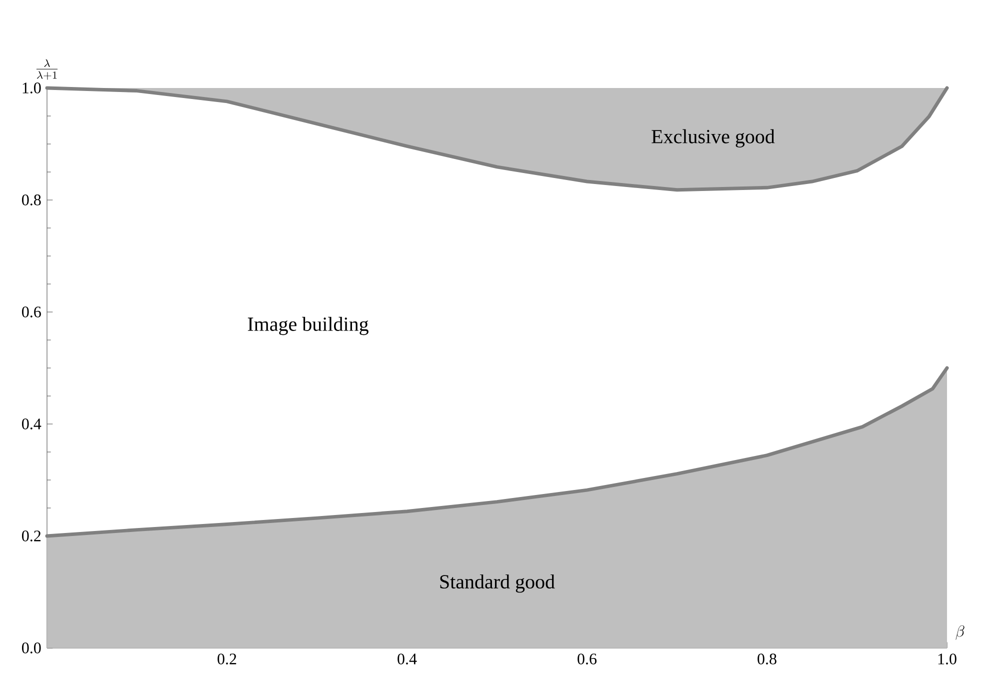  What do you see at coordinates (960, 632) in the screenshot?
I see `x-axis-title: $\beta$` at bounding box center [960, 632].